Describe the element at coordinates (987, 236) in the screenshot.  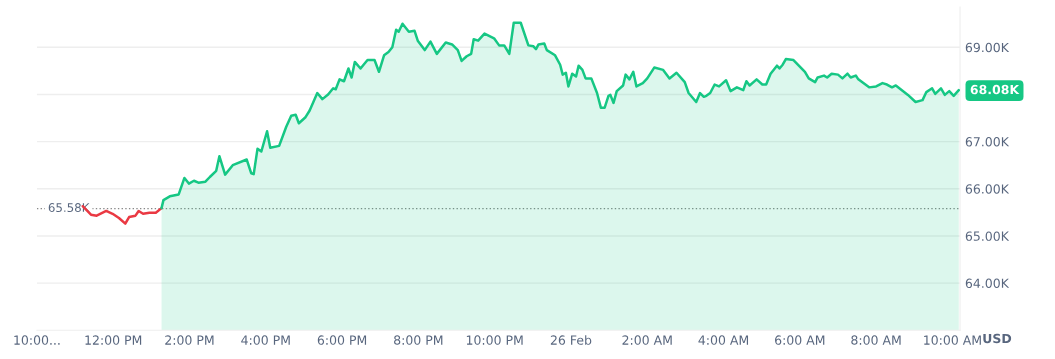
I see `y-tick-label: 65.00K` at that location.